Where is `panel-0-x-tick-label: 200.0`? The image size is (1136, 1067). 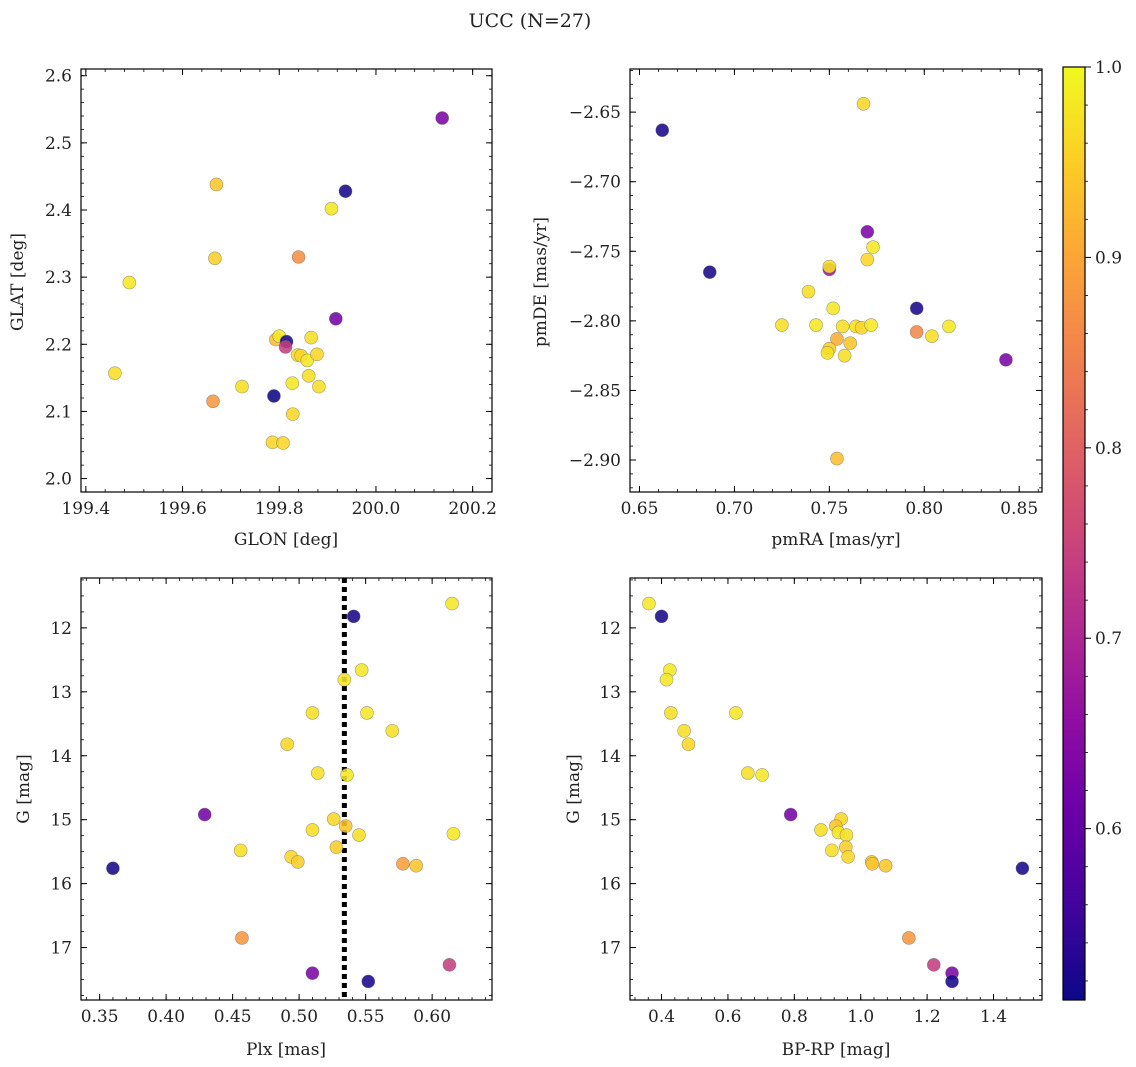
panel-0-x-tick-label: 200.0 is located at coordinates (376, 509).